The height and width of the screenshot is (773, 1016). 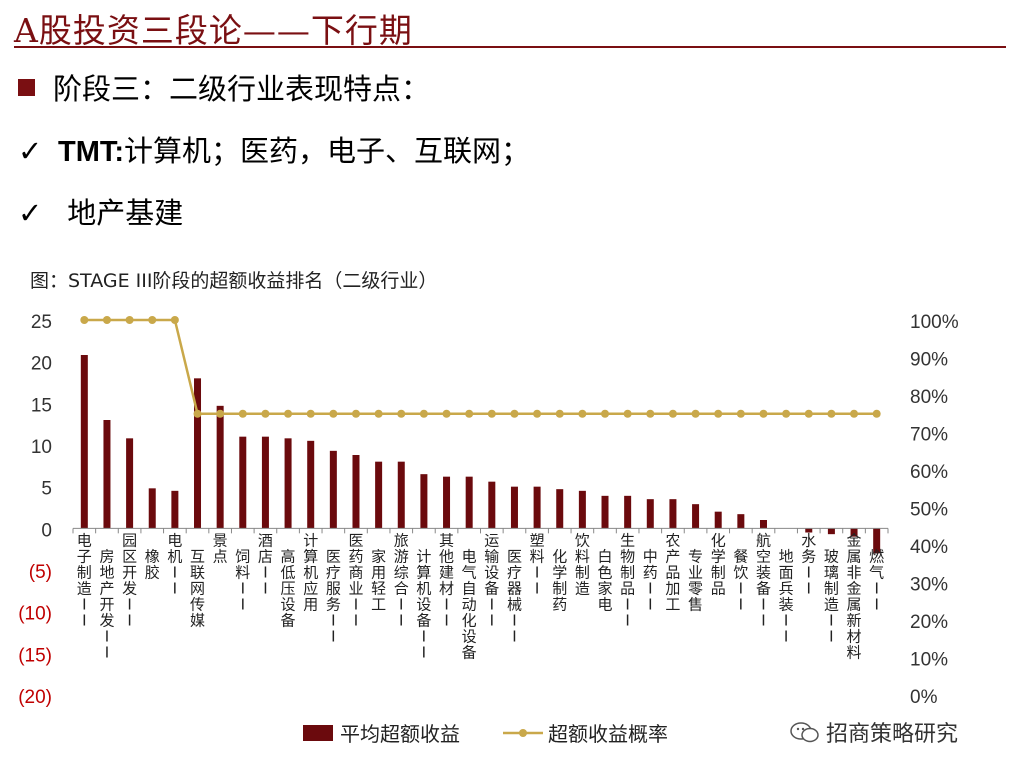 I want to click on category-label: 房地产开发 I I, so click(x=106, y=604).